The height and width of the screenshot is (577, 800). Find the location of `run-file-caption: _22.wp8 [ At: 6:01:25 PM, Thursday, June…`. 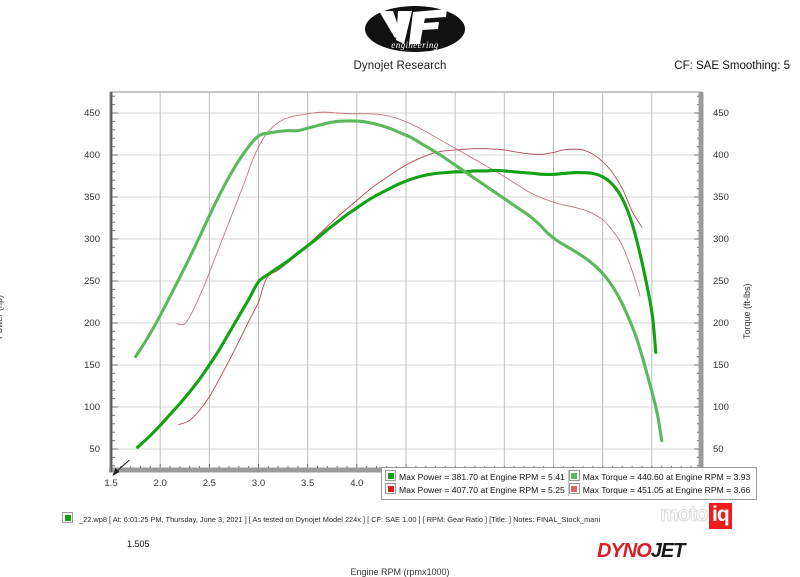

run-file-caption: _22.wp8 [ At: 6:01:25 PM, Thursday, June… is located at coordinates (427, 520).